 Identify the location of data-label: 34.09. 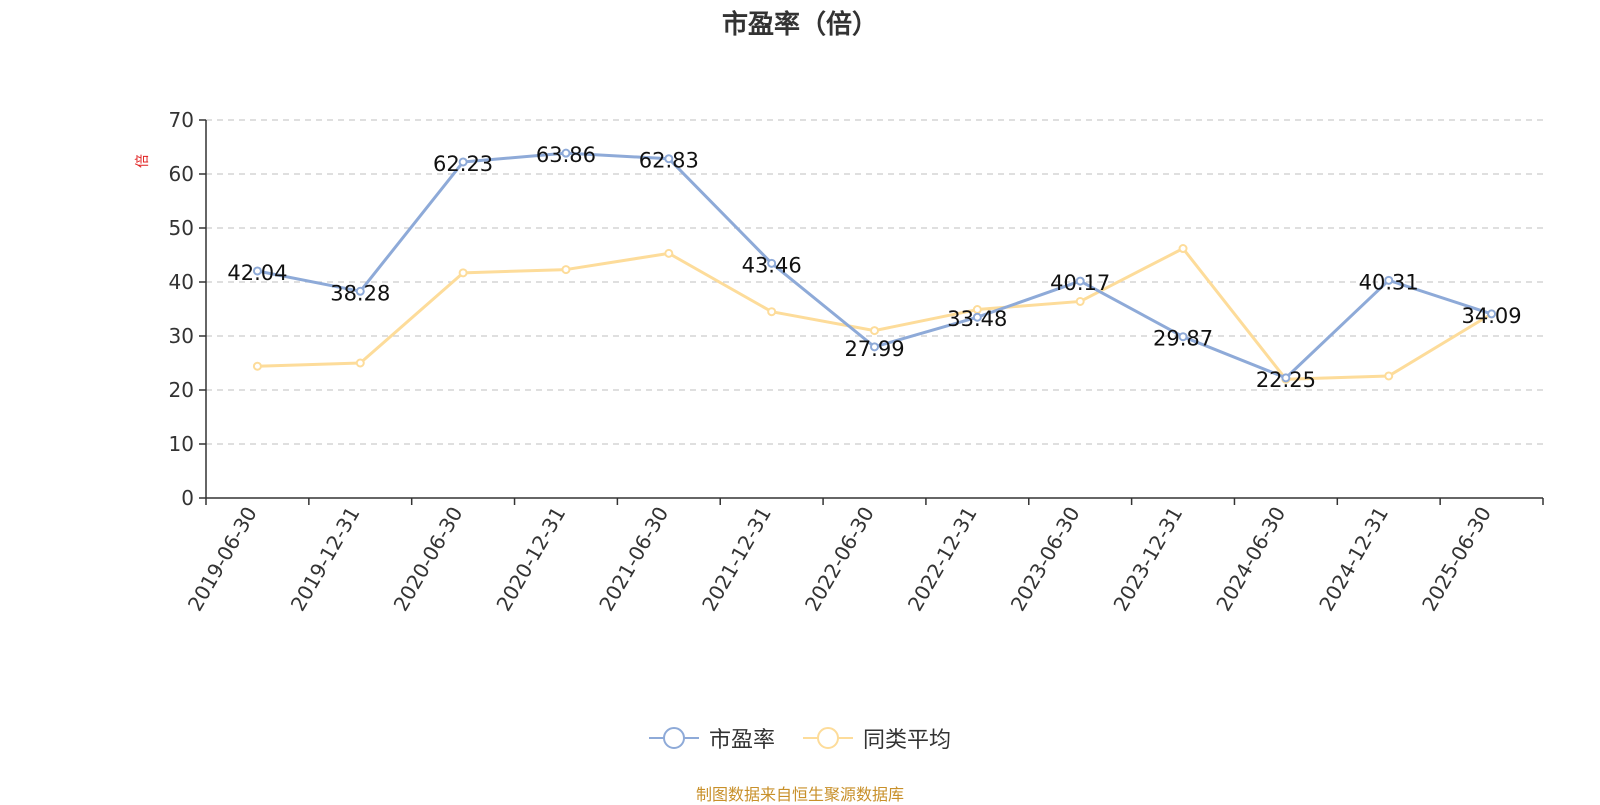
(1492, 316).